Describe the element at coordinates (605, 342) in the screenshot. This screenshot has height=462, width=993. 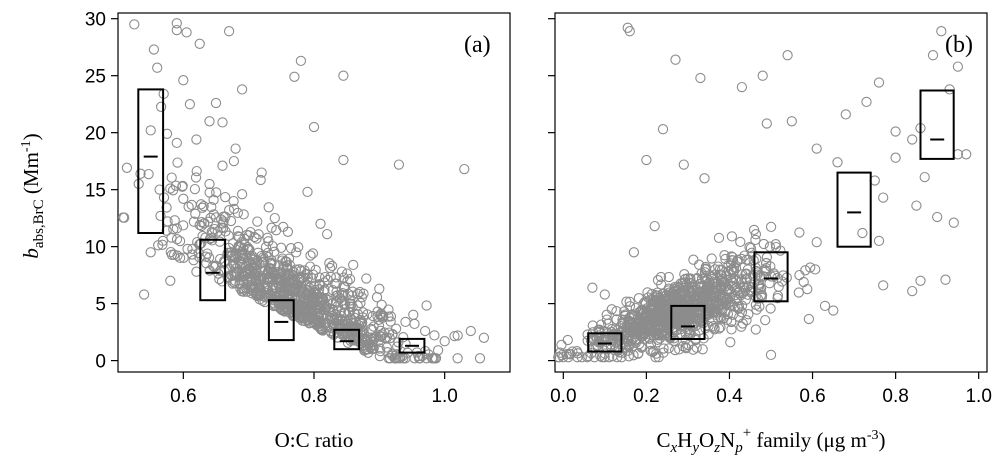
I see `summary-box` at that location.